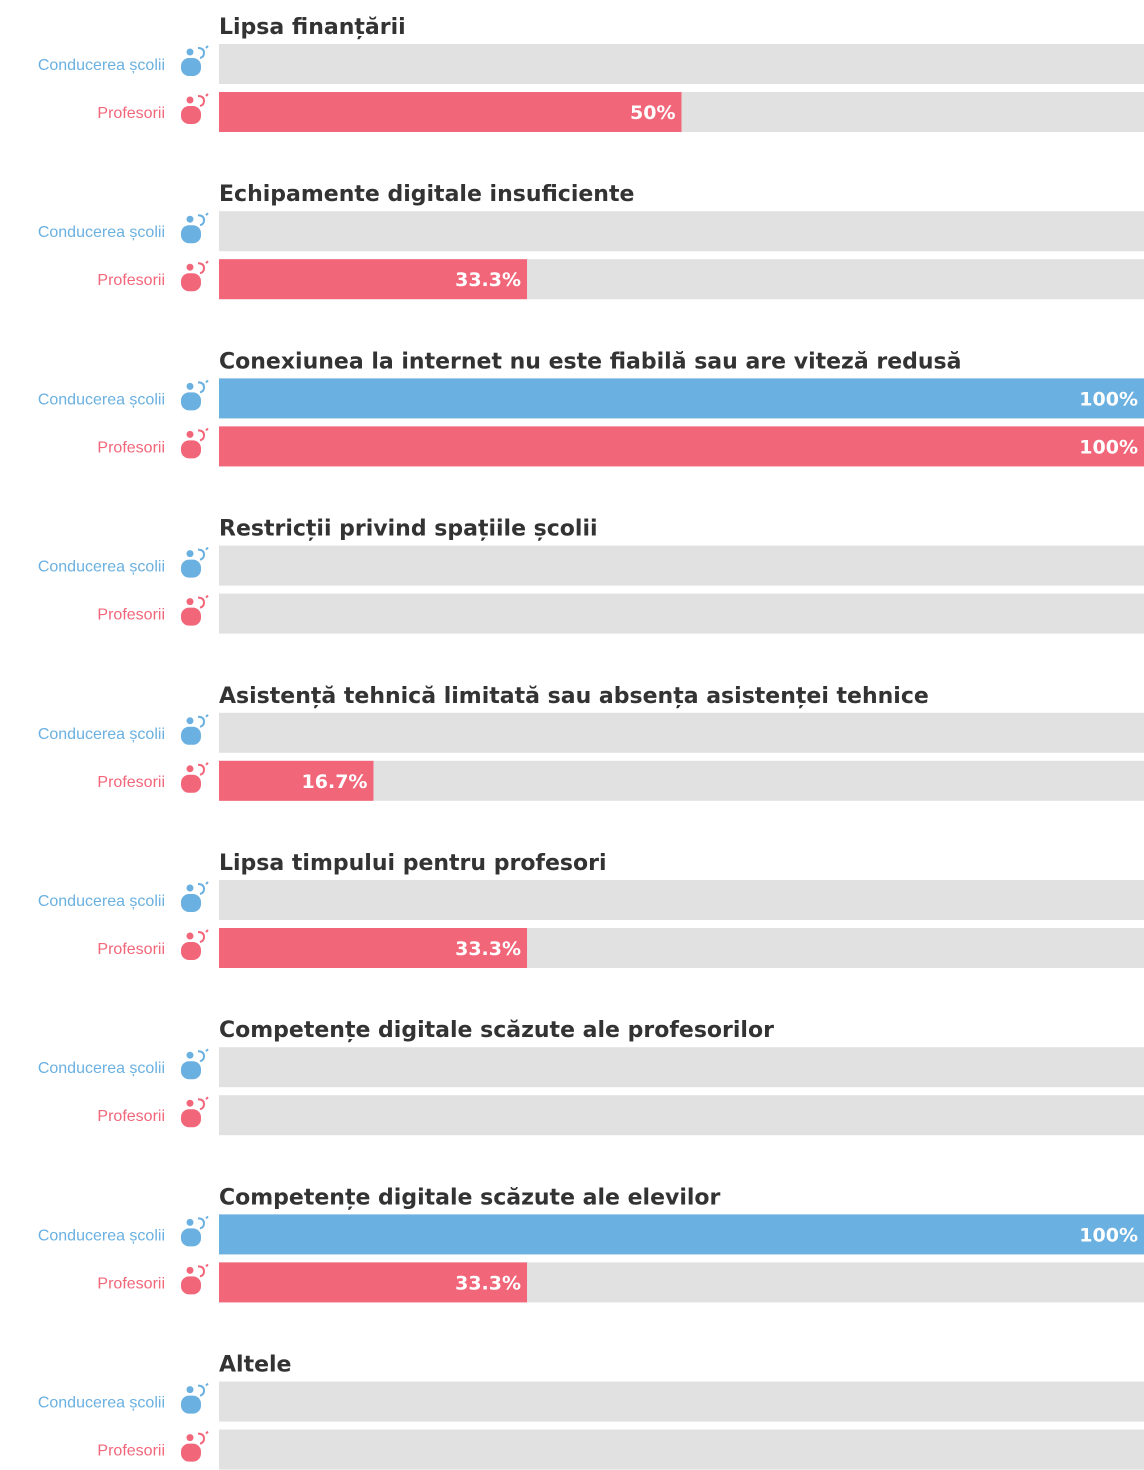 This screenshot has height=1470, width=1144. I want to click on category-title: Lipsa timpului pentru profesori, so click(413, 863).